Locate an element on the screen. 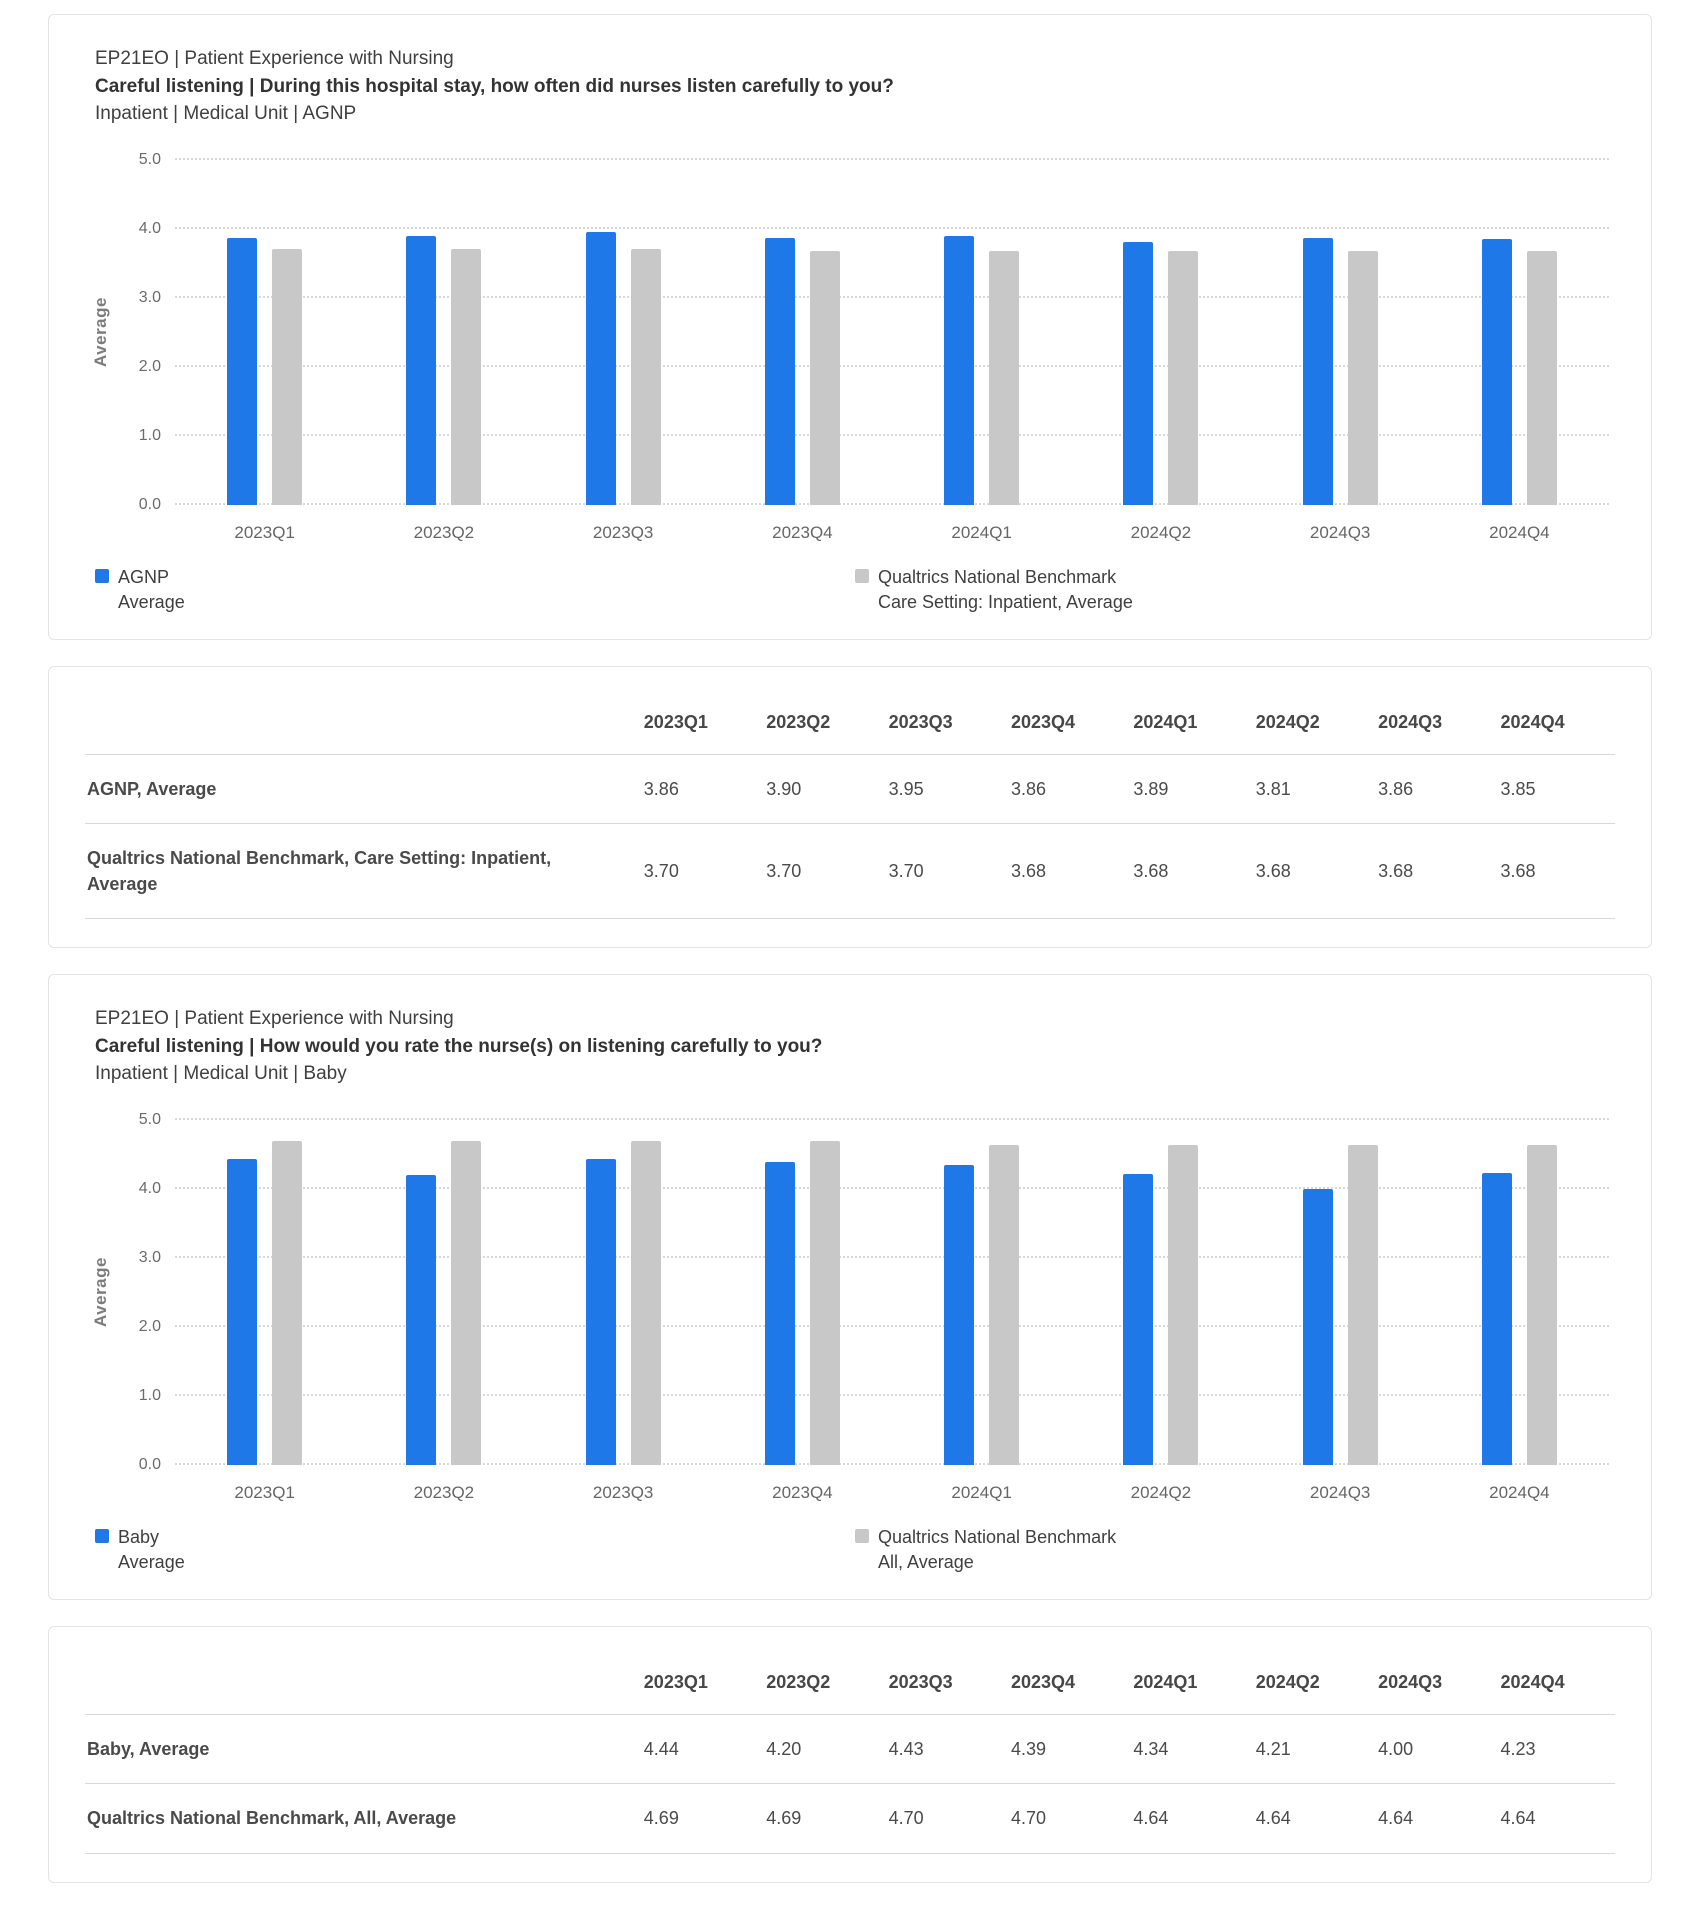 This screenshot has height=1932, width=1700. bar-baby-2023q1 is located at coordinates (242, 1311).